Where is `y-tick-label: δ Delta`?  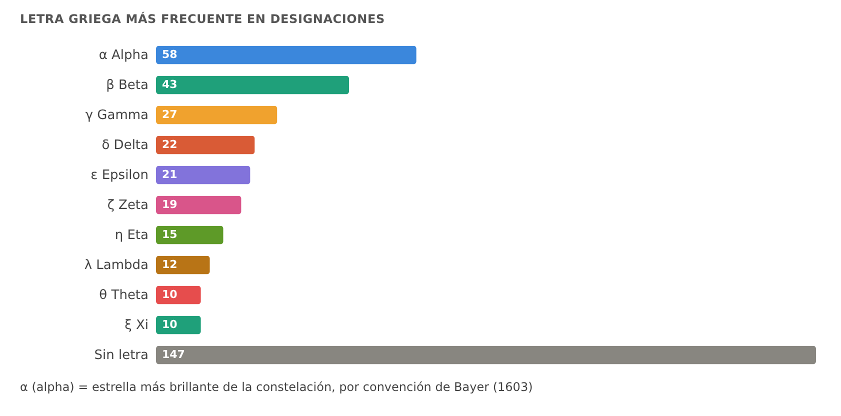
y-tick-label: δ Delta is located at coordinates (125, 145).